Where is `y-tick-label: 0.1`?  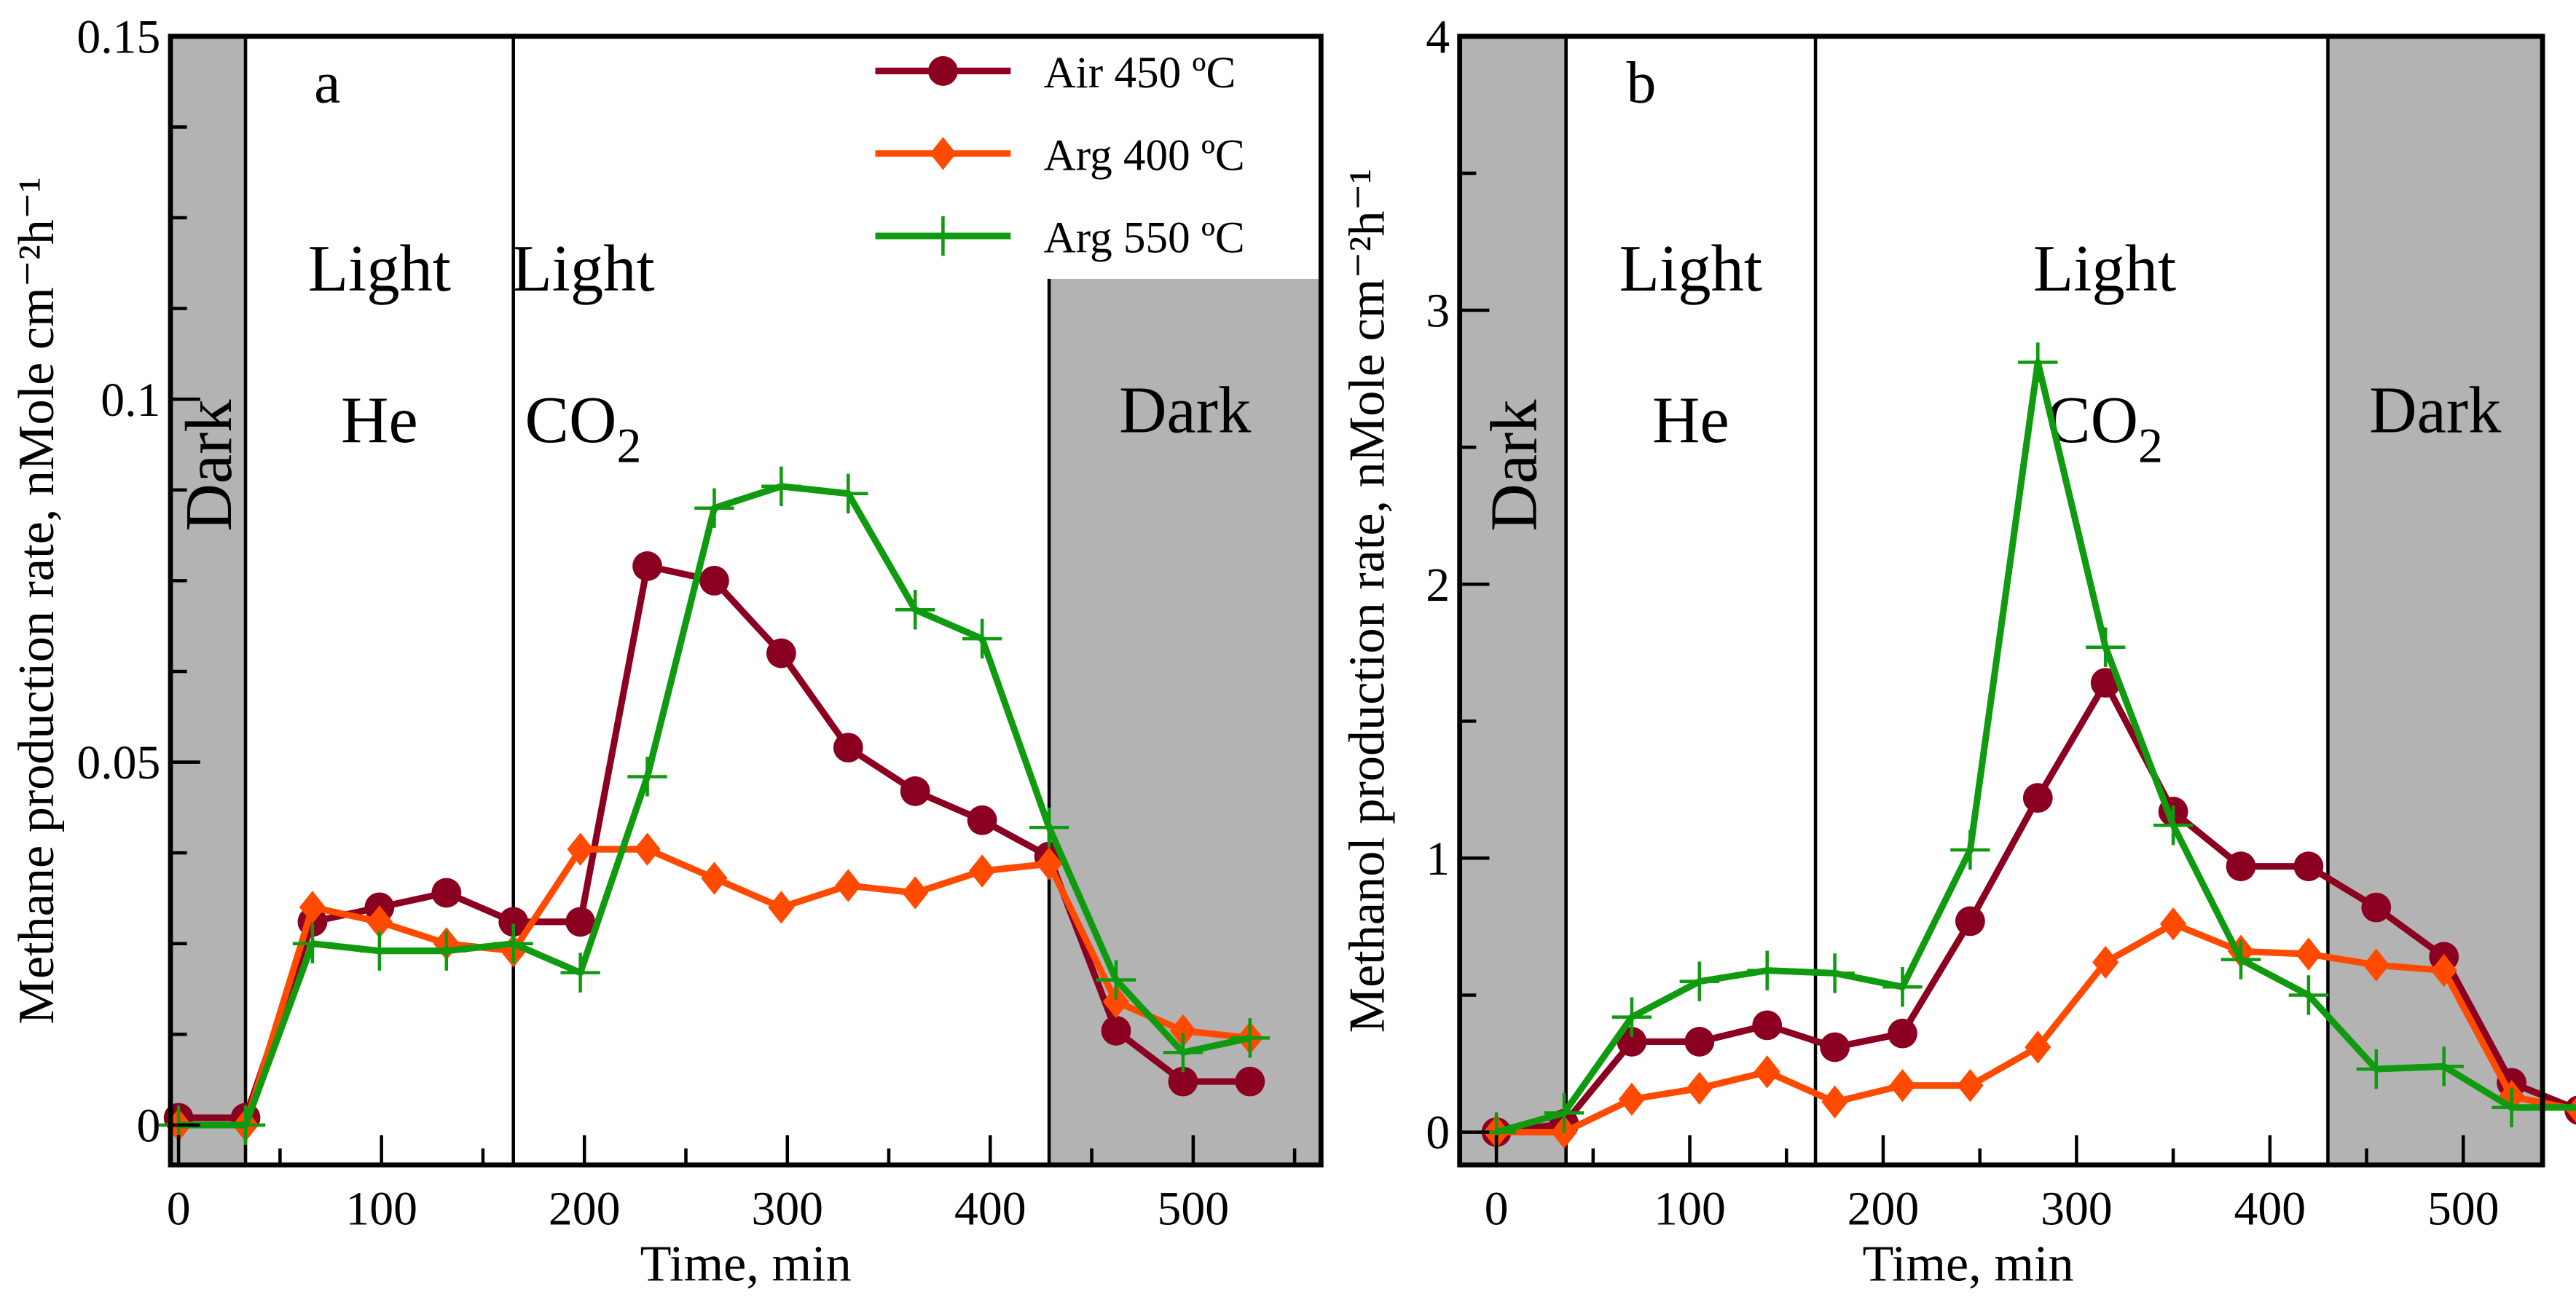 y-tick-label: 0.1 is located at coordinates (130, 400).